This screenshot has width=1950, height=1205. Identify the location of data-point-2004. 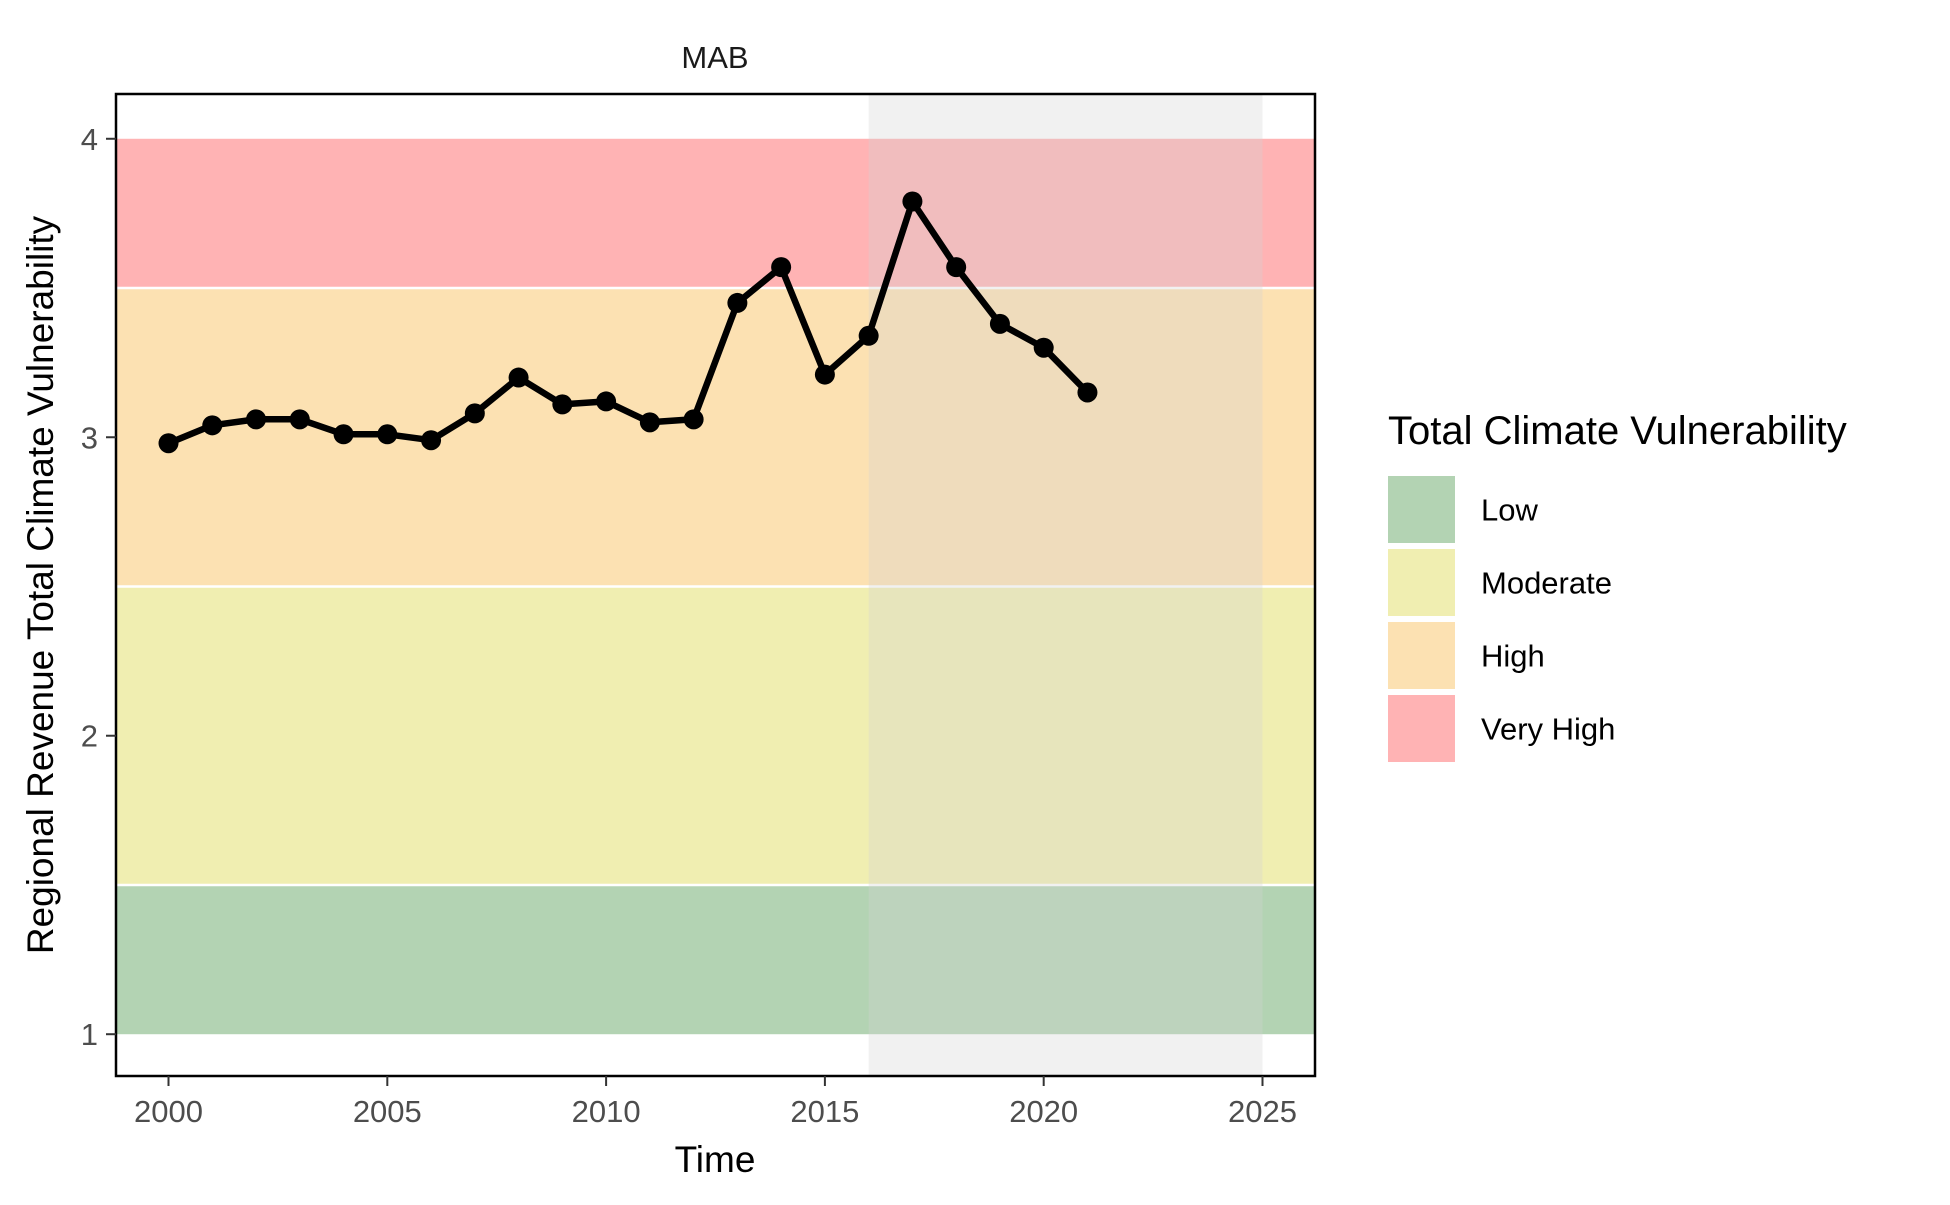
(343, 434).